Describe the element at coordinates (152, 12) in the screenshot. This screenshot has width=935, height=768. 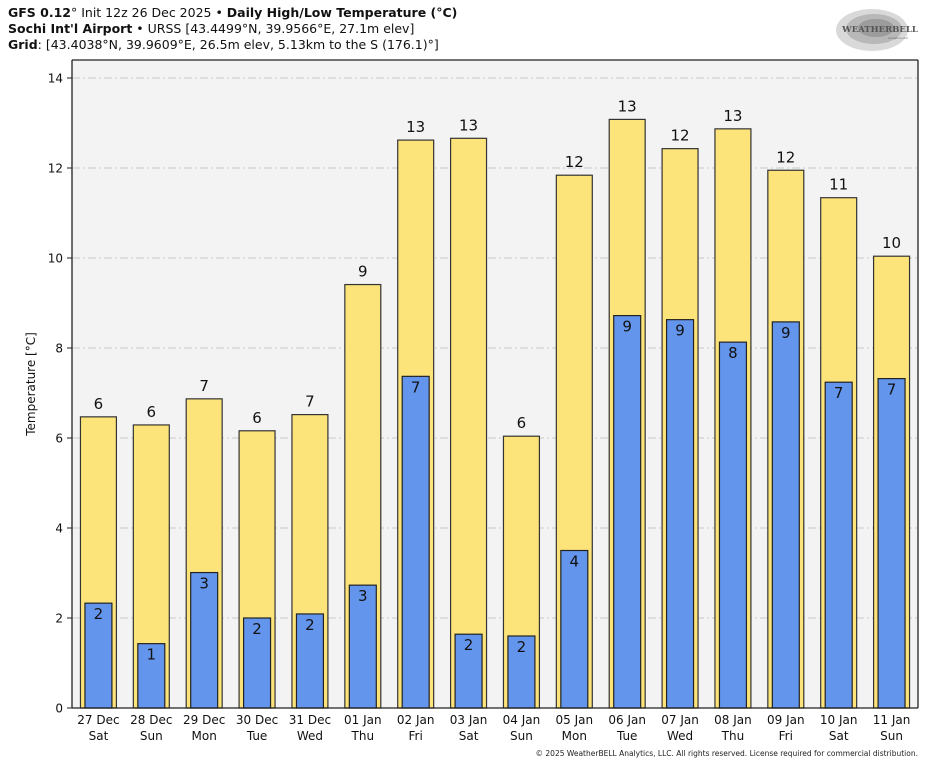
I see `init-time: Init 12z 26 Dec 2025 •` at that location.